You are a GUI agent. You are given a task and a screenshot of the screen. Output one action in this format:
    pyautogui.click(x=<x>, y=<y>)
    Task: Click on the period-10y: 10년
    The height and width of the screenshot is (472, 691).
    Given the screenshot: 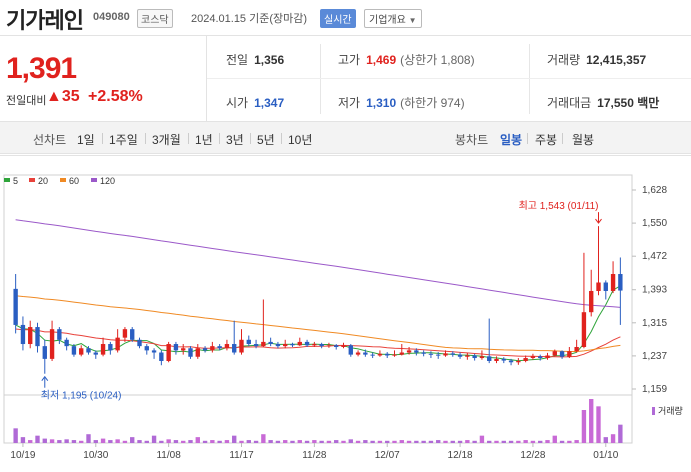 What is the action you would take?
    pyautogui.click(x=300, y=140)
    